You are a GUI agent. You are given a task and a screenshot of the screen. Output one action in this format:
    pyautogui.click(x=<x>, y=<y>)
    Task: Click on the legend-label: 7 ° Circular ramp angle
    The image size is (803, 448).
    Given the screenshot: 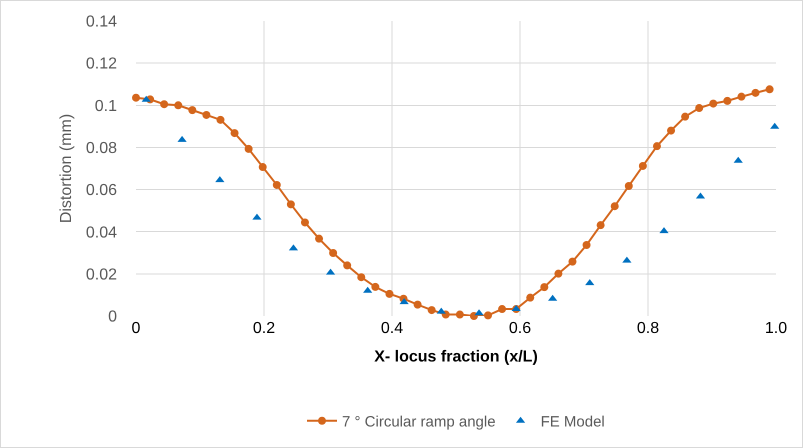 What is the action you would take?
    pyautogui.click(x=419, y=422)
    